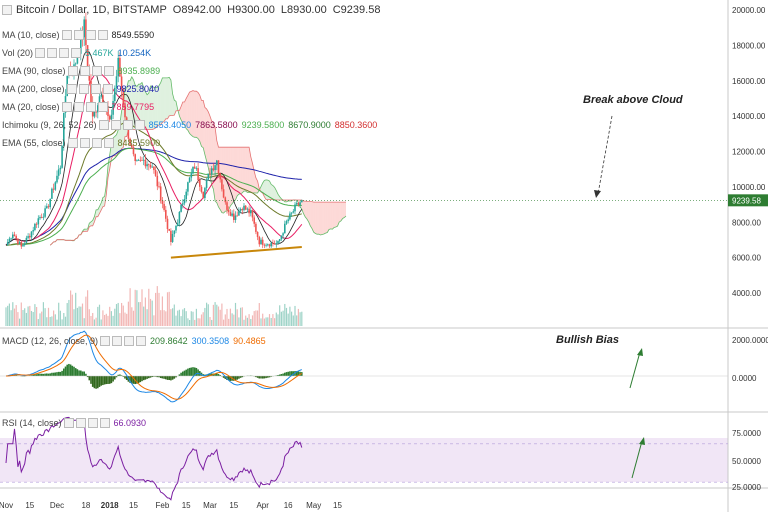 The height and width of the screenshot is (512, 768). What do you see at coordinates (117, 341) in the screenshot?
I see `macd-settings-icon` at bounding box center [117, 341].